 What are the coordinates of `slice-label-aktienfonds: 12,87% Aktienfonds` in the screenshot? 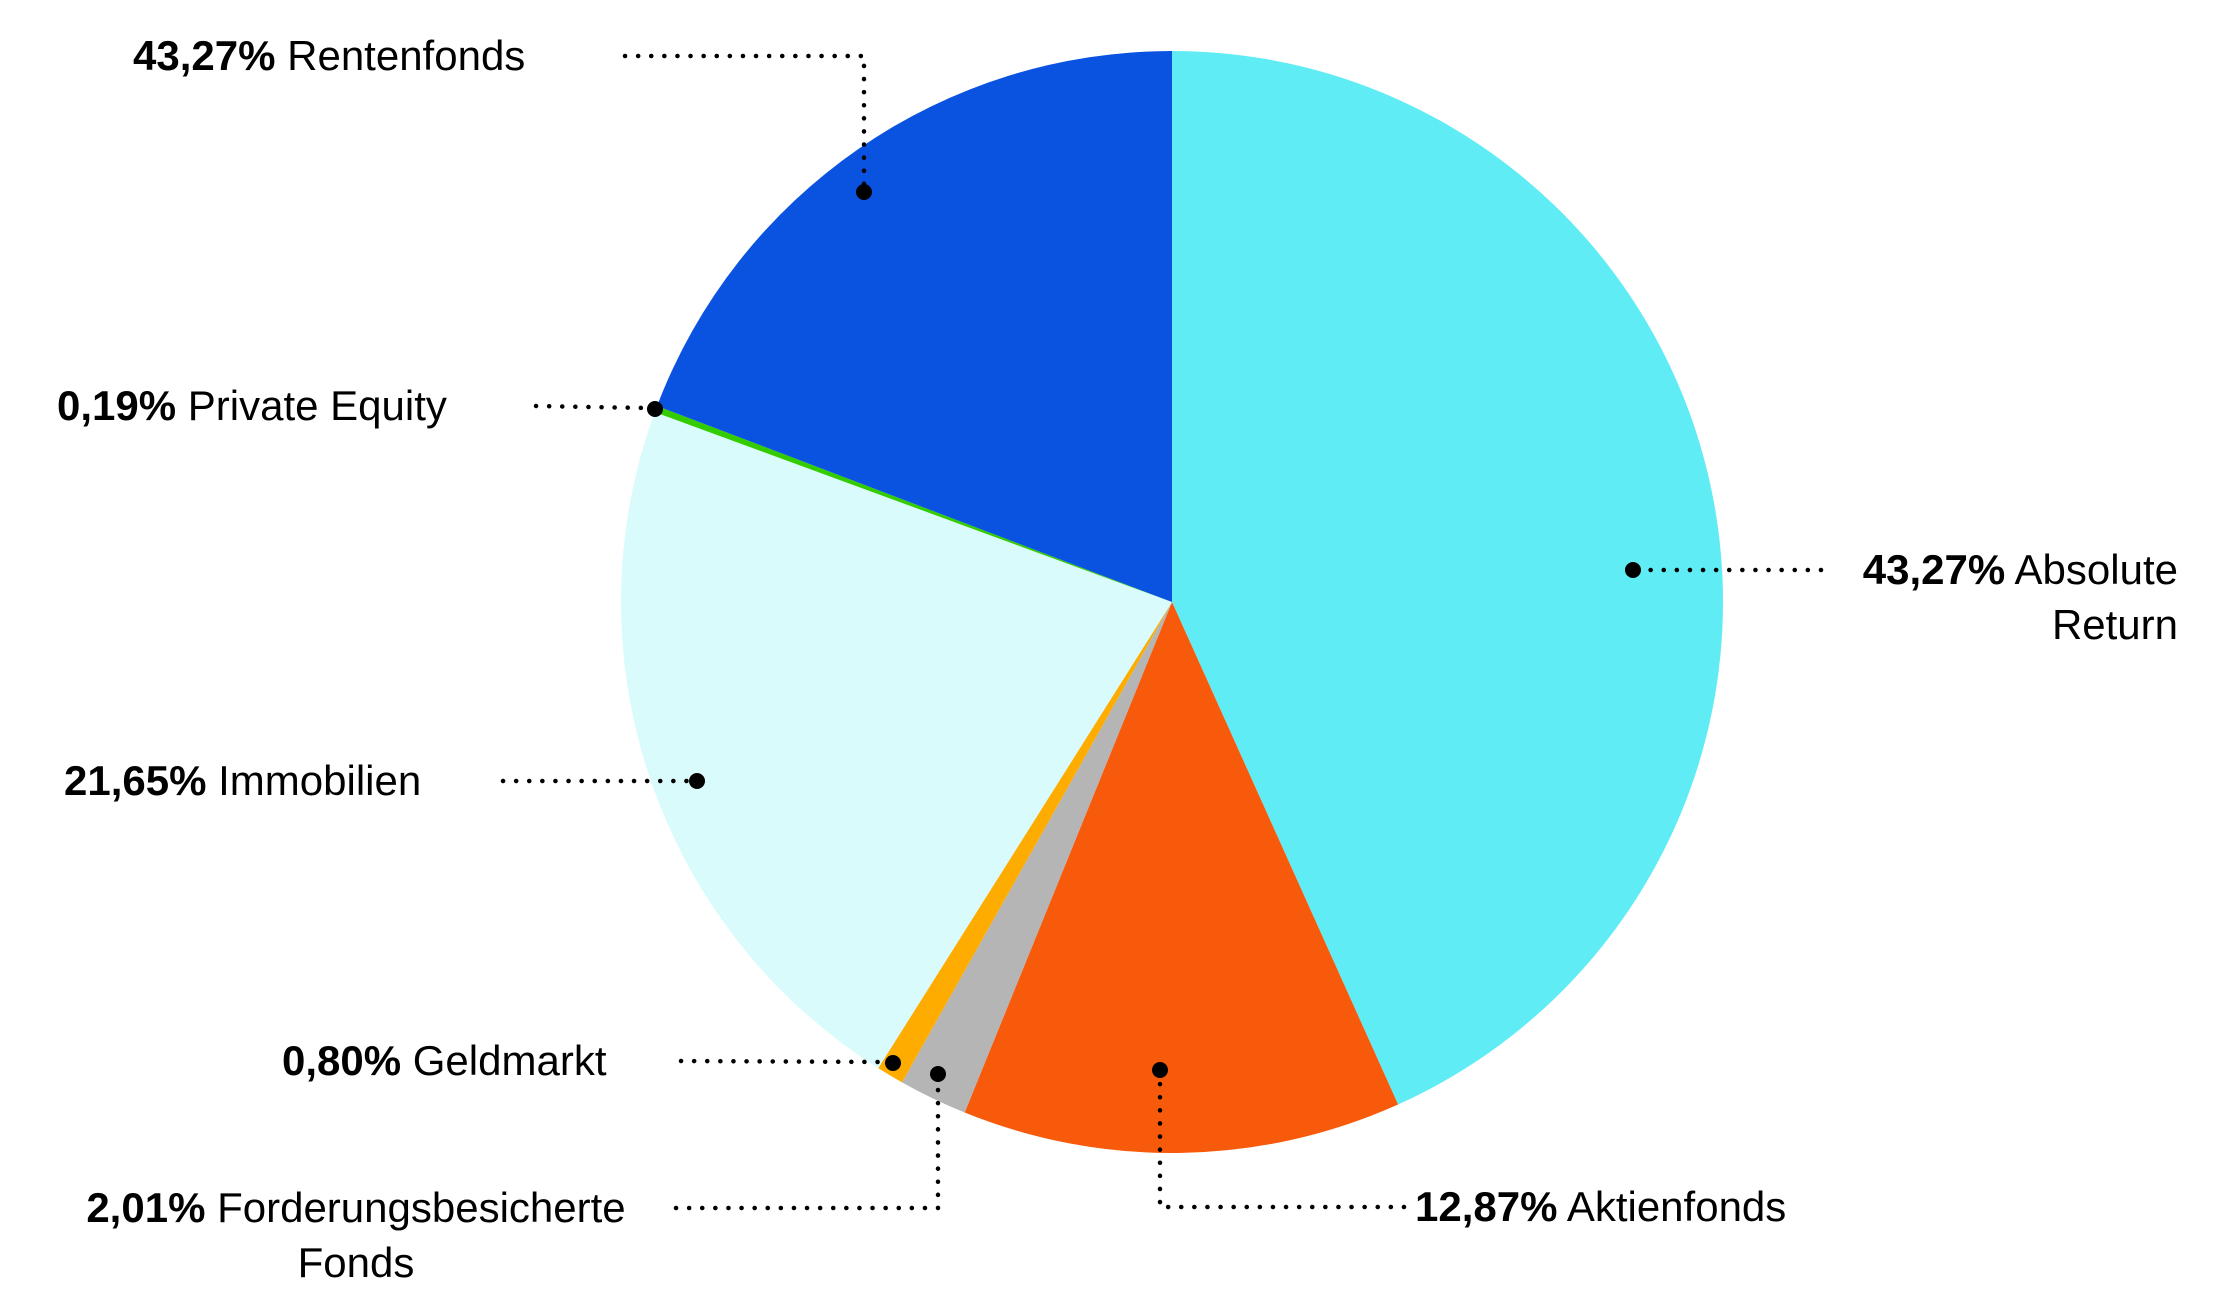 It's located at (1600, 1206).